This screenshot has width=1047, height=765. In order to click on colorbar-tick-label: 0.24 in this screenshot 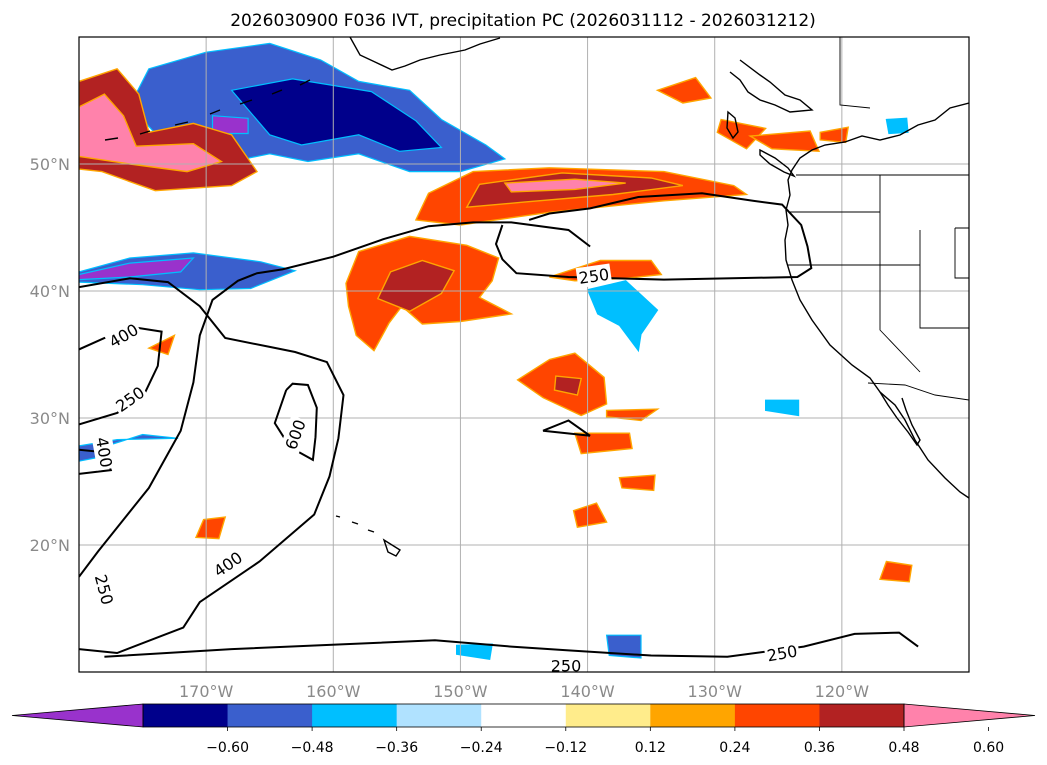, I will do `click(734, 748)`.